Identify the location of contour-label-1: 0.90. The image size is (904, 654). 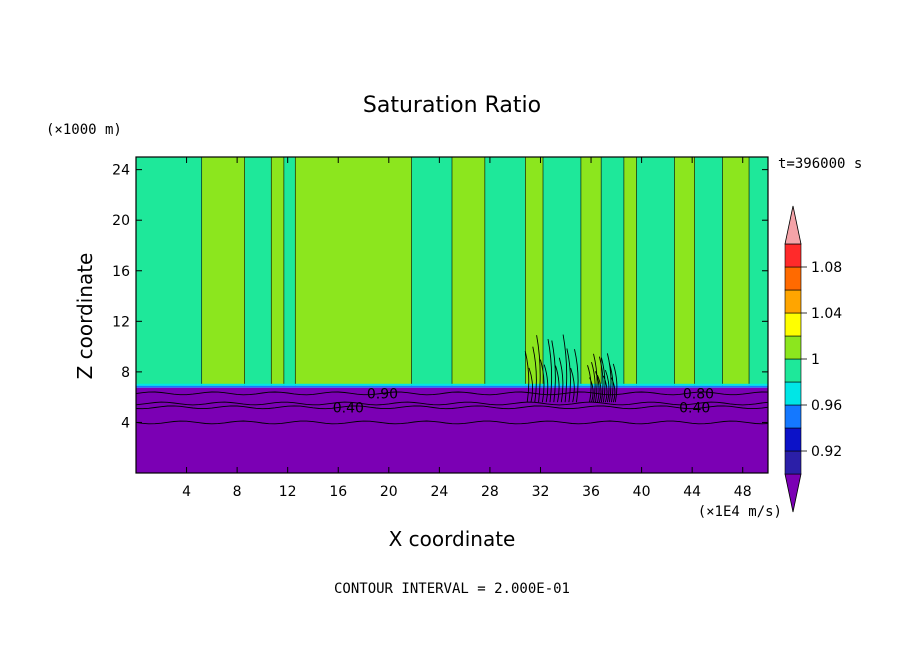
(382, 394).